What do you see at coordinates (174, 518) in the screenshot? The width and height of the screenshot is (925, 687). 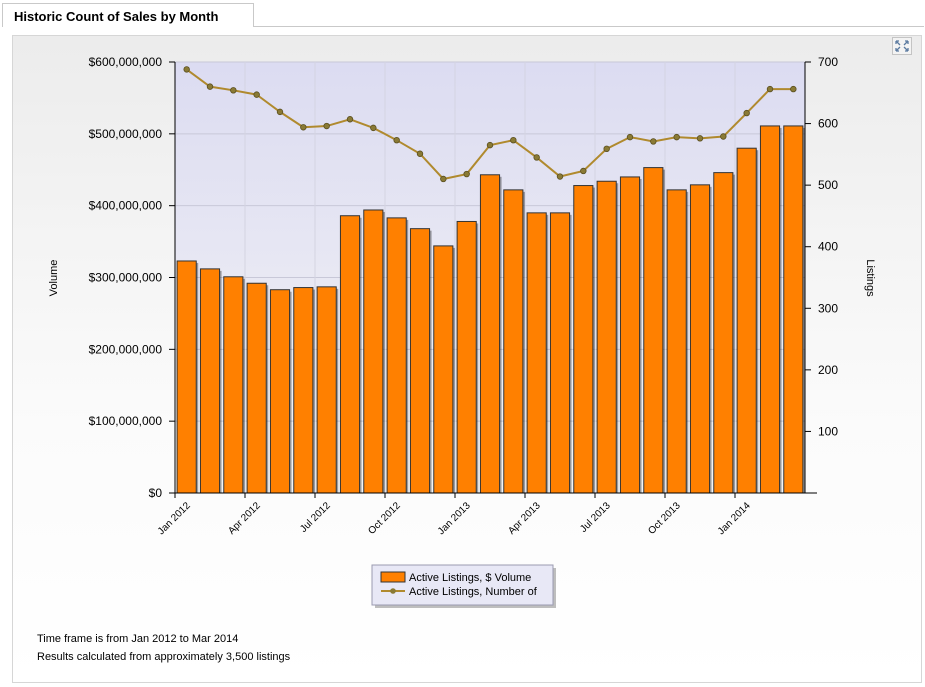 I see `x-tick-label: Jan 2012` at bounding box center [174, 518].